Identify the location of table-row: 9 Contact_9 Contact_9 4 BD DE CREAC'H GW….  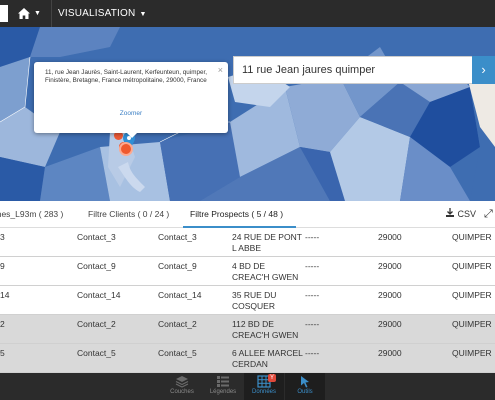
(247, 271).